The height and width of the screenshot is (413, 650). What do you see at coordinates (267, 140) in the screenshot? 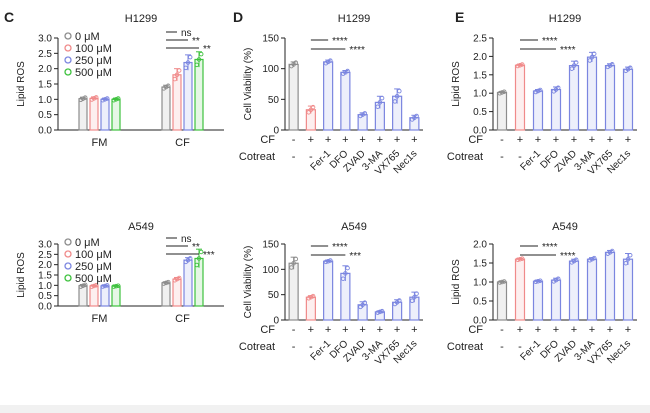
I see `row-label-cf: CF` at bounding box center [267, 140].